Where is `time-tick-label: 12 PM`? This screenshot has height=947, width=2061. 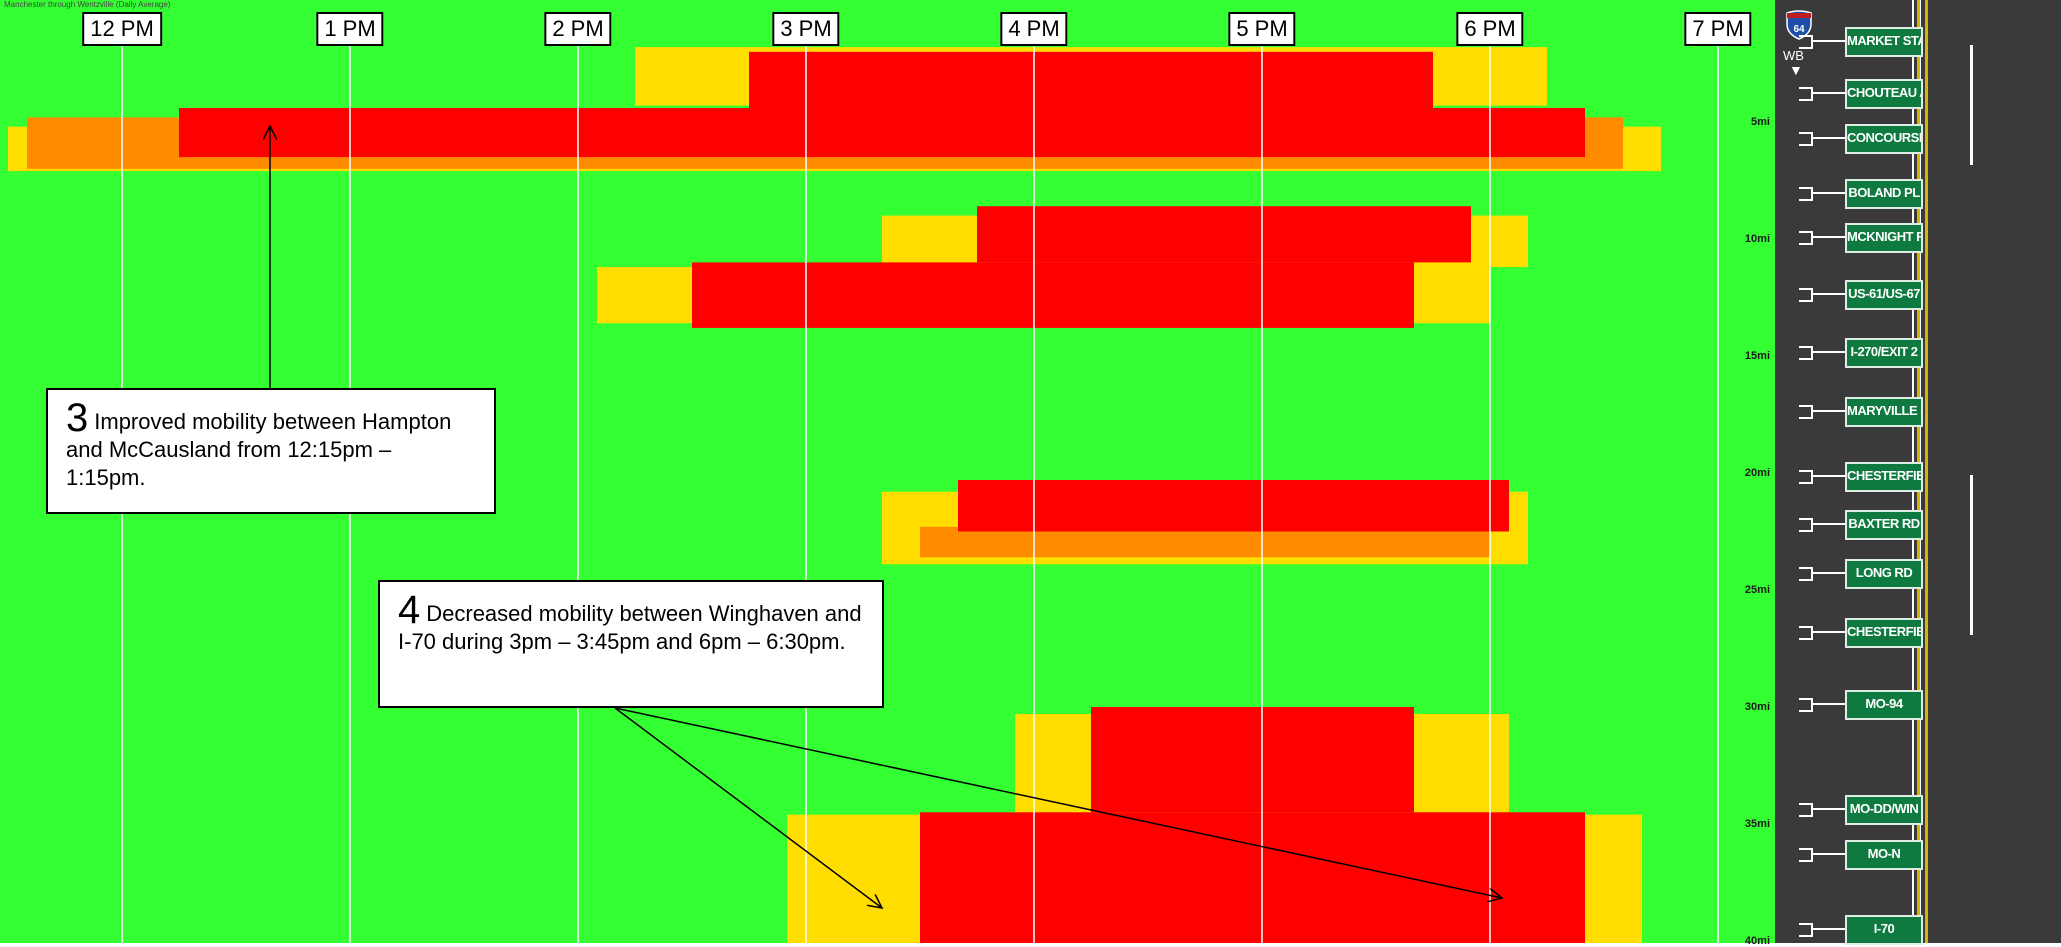
time-tick-label: 12 PM is located at coordinates (122, 29).